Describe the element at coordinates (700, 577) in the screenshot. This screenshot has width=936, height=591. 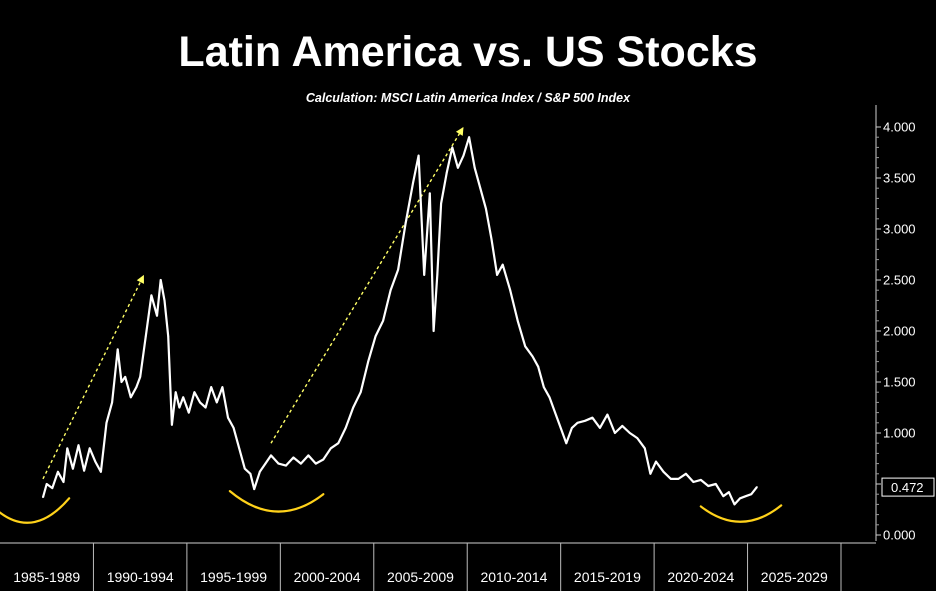
I see `x-tick-label: 2020-2024` at that location.